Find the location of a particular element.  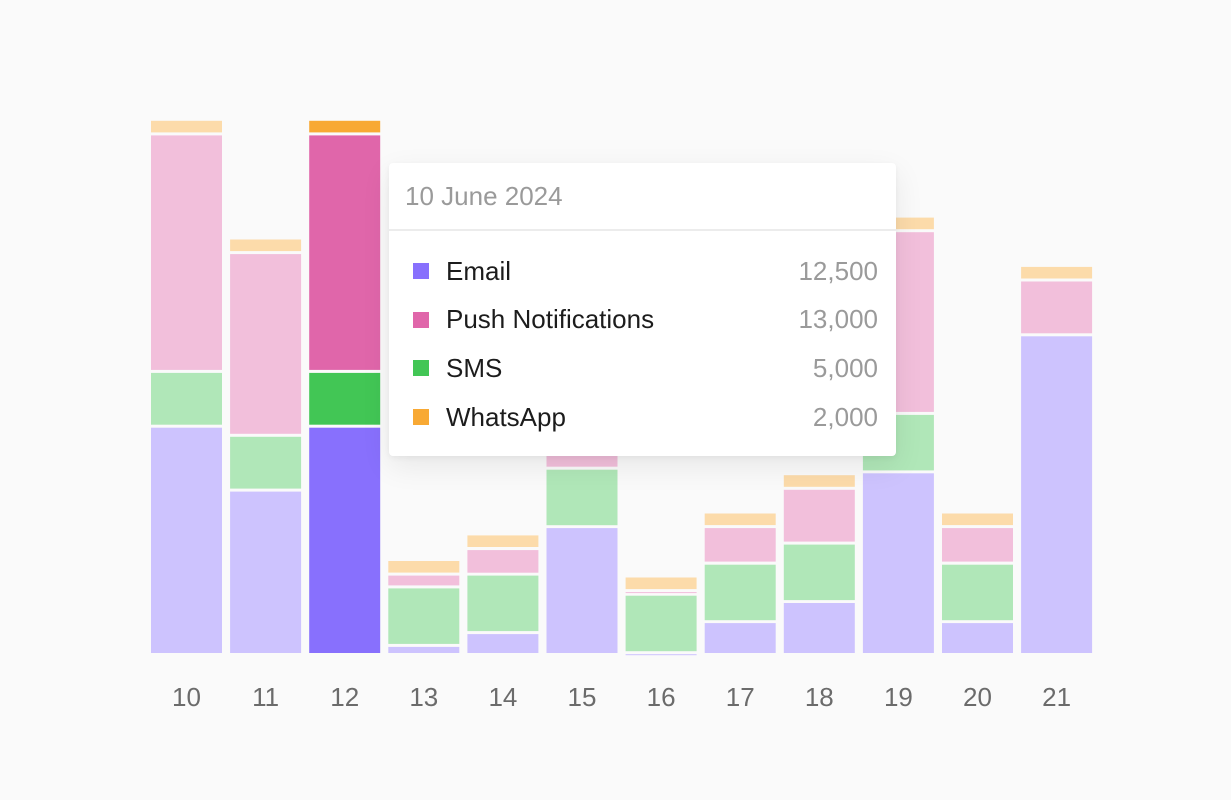

x-tick-label: 19 is located at coordinates (898, 697).